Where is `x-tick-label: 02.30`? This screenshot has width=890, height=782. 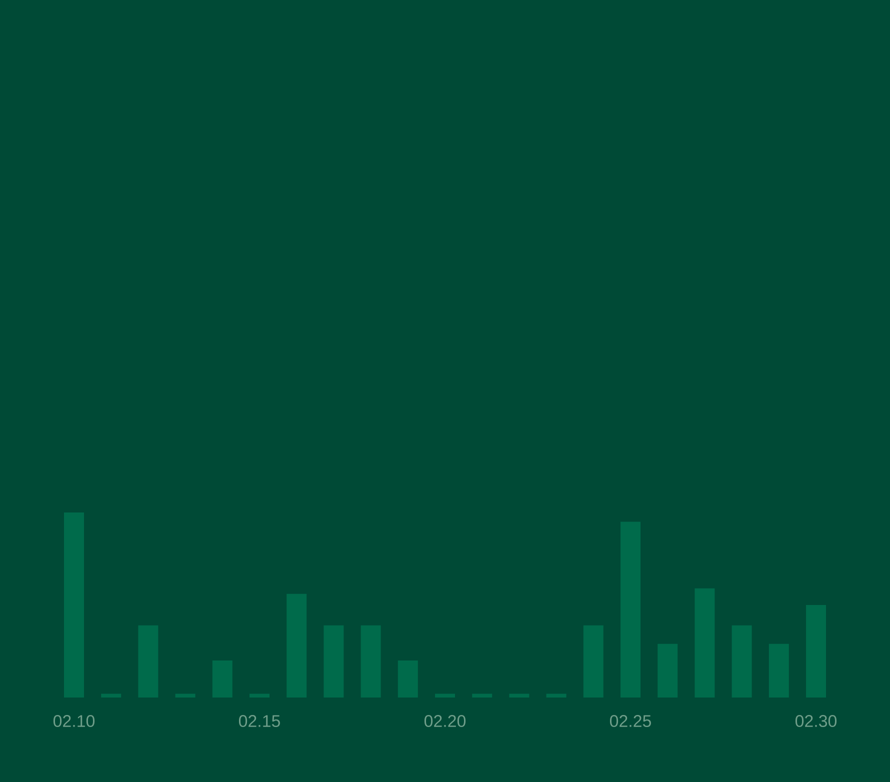 x-tick-label: 02.30 is located at coordinates (816, 721).